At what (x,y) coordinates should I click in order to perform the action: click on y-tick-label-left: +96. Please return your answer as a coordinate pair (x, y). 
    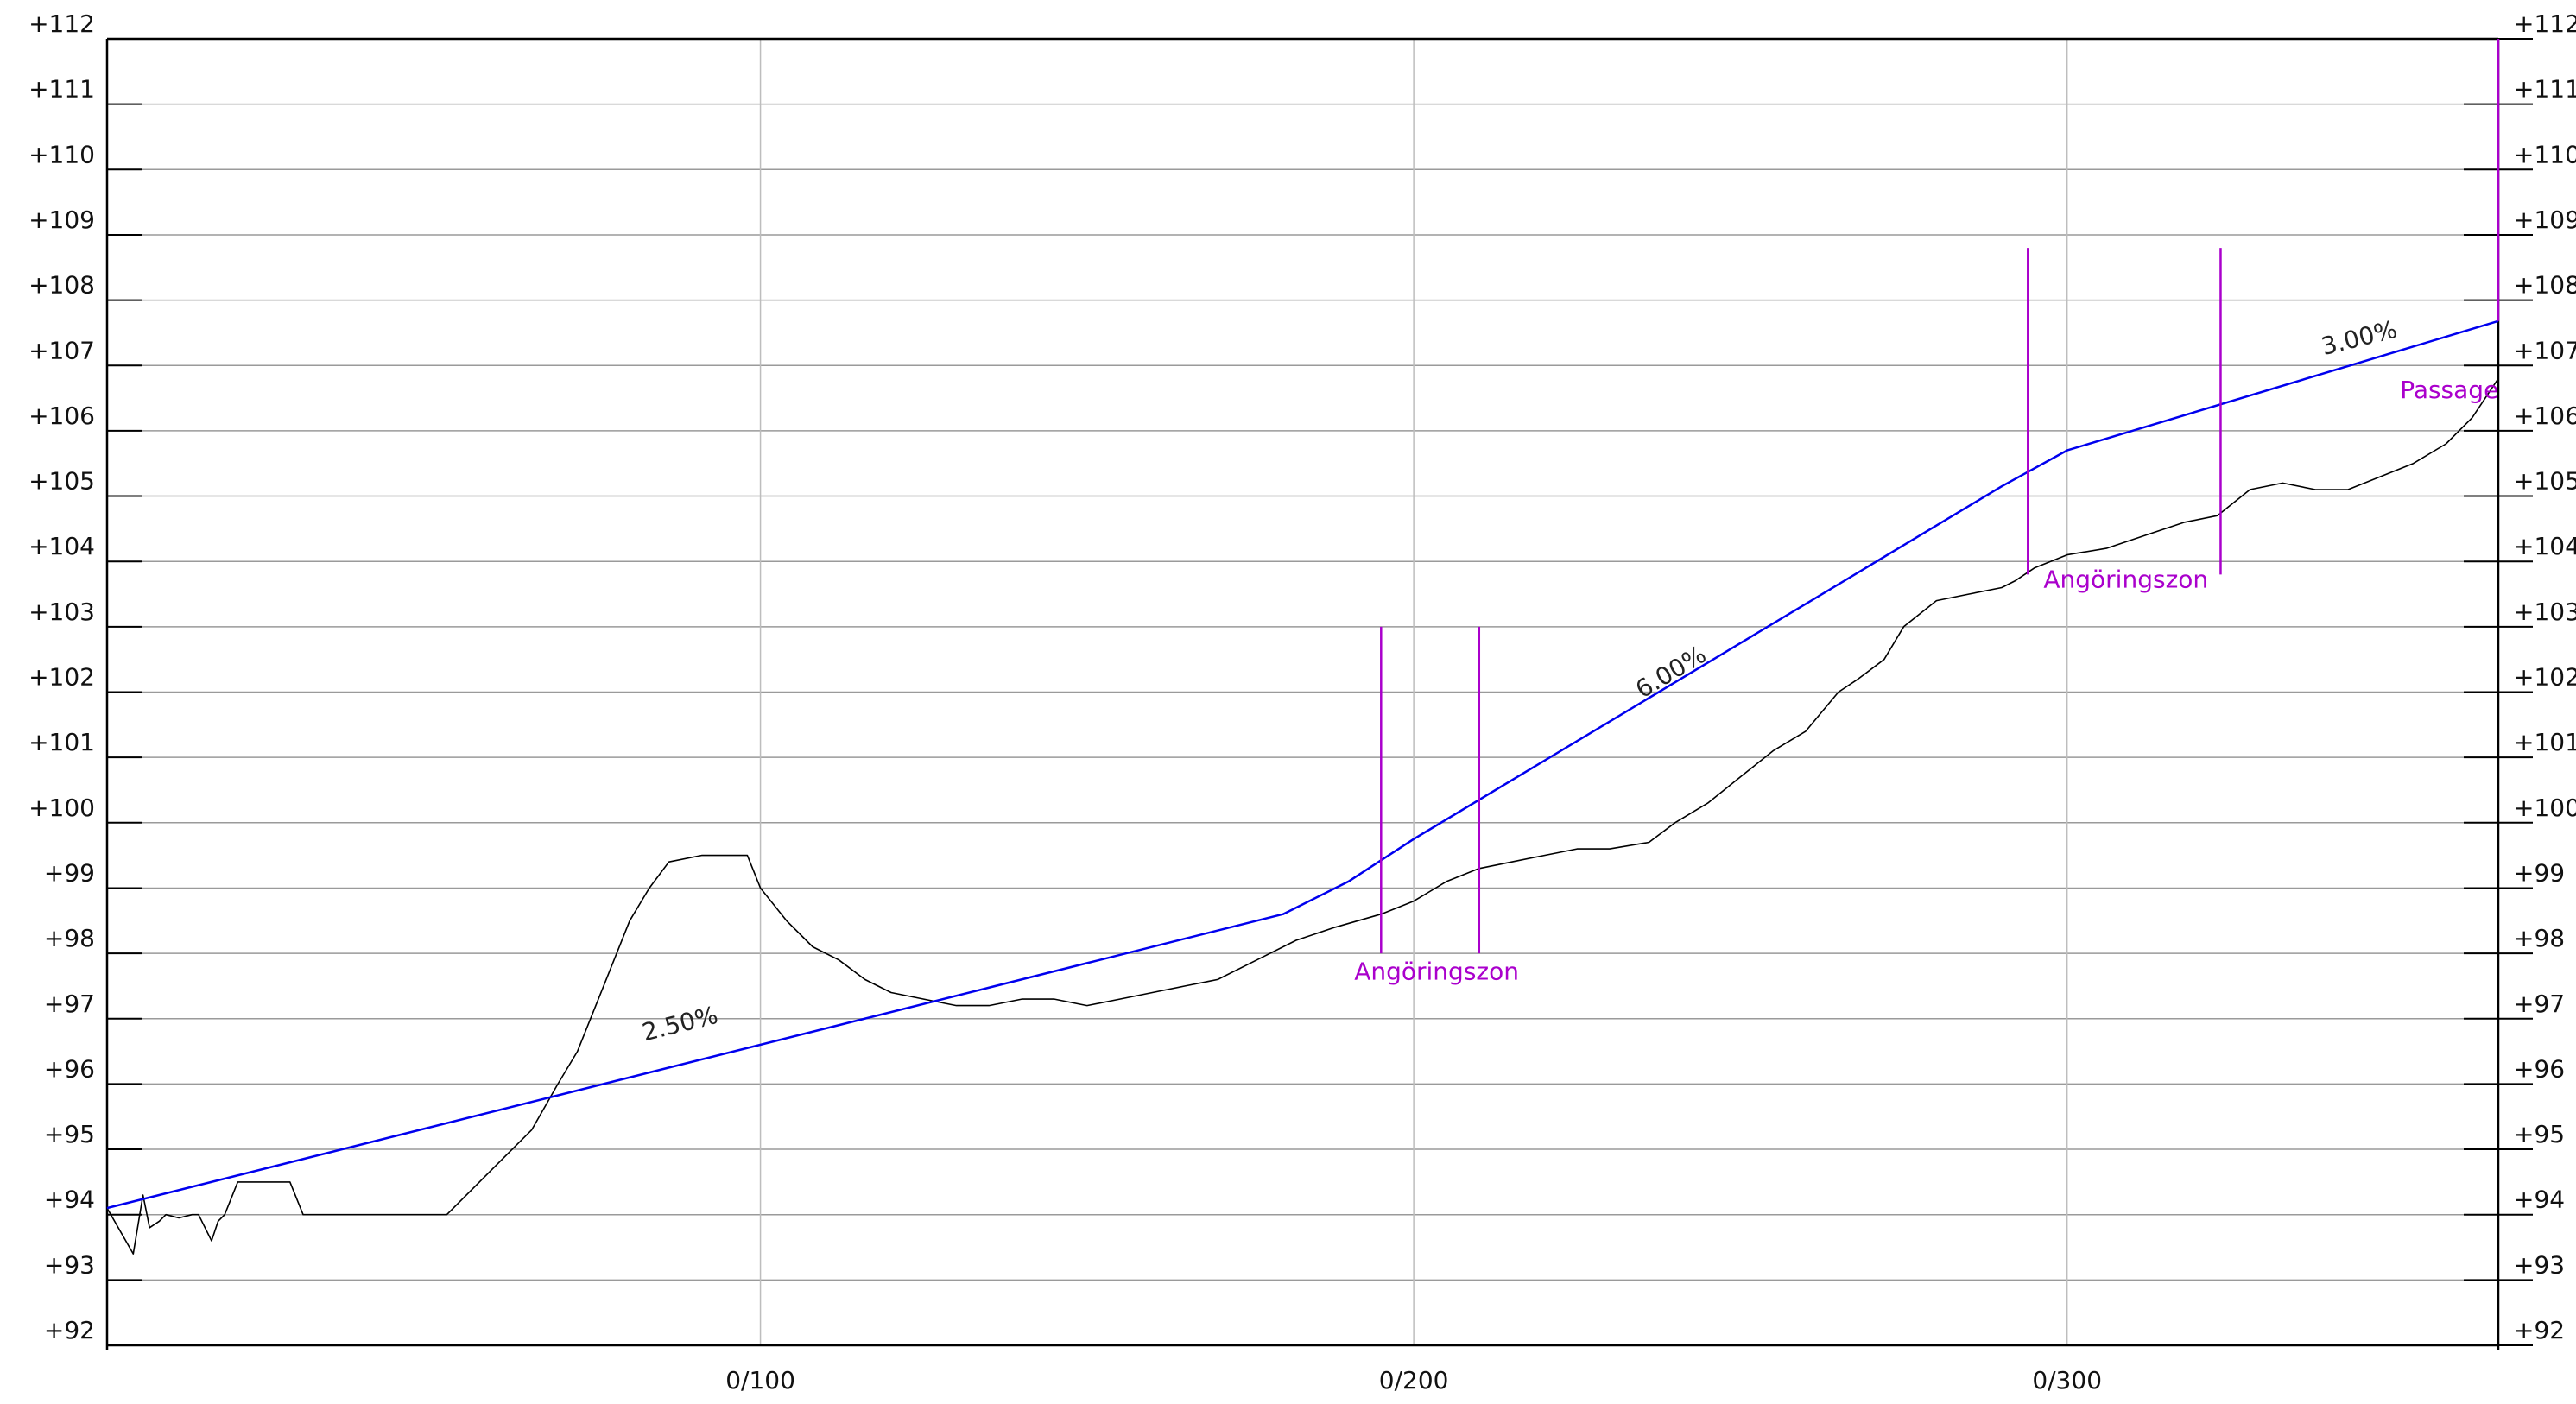
    Looking at the image, I should click on (69, 1068).